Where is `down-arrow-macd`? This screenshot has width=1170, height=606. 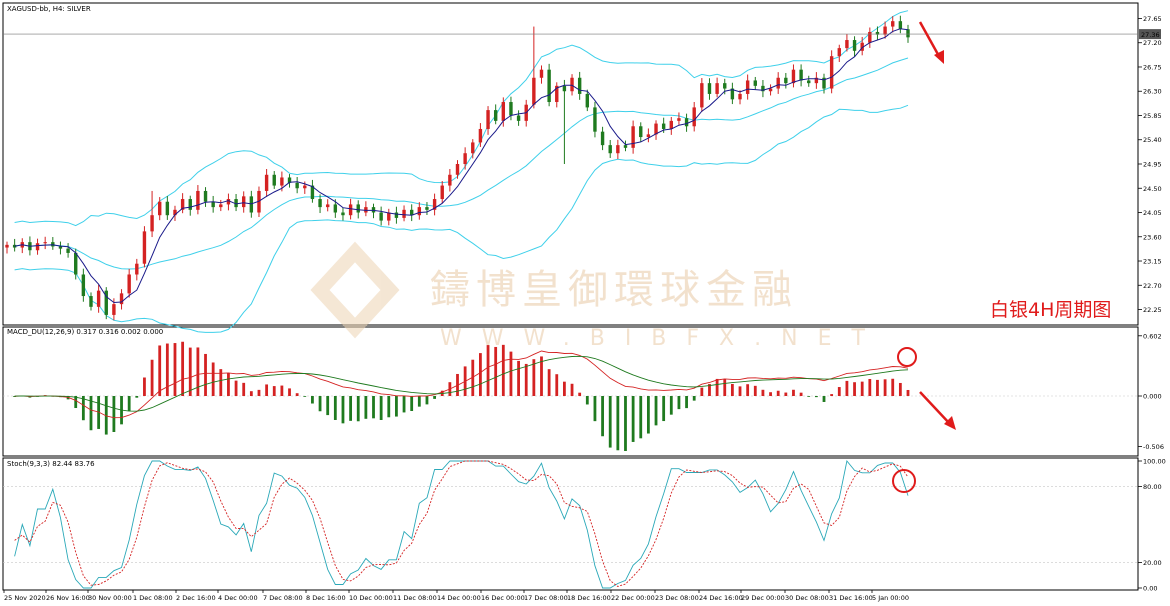 down-arrow-macd is located at coordinates (935, 408).